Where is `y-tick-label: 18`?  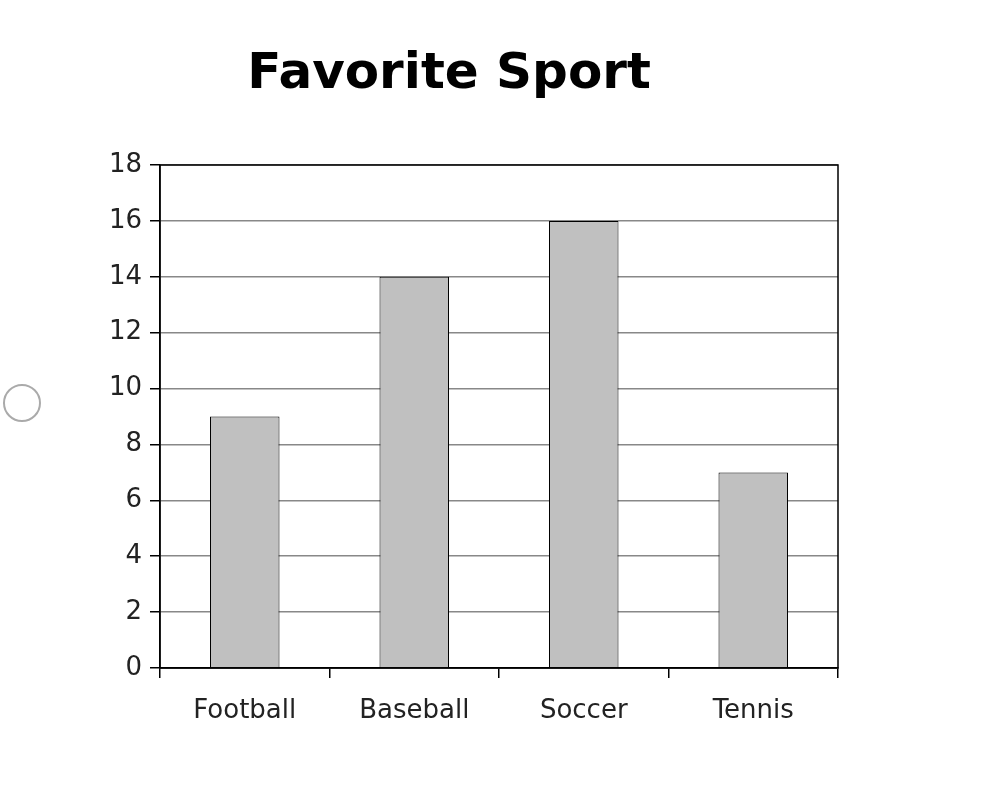 y-tick-label: 18 is located at coordinates (125, 162).